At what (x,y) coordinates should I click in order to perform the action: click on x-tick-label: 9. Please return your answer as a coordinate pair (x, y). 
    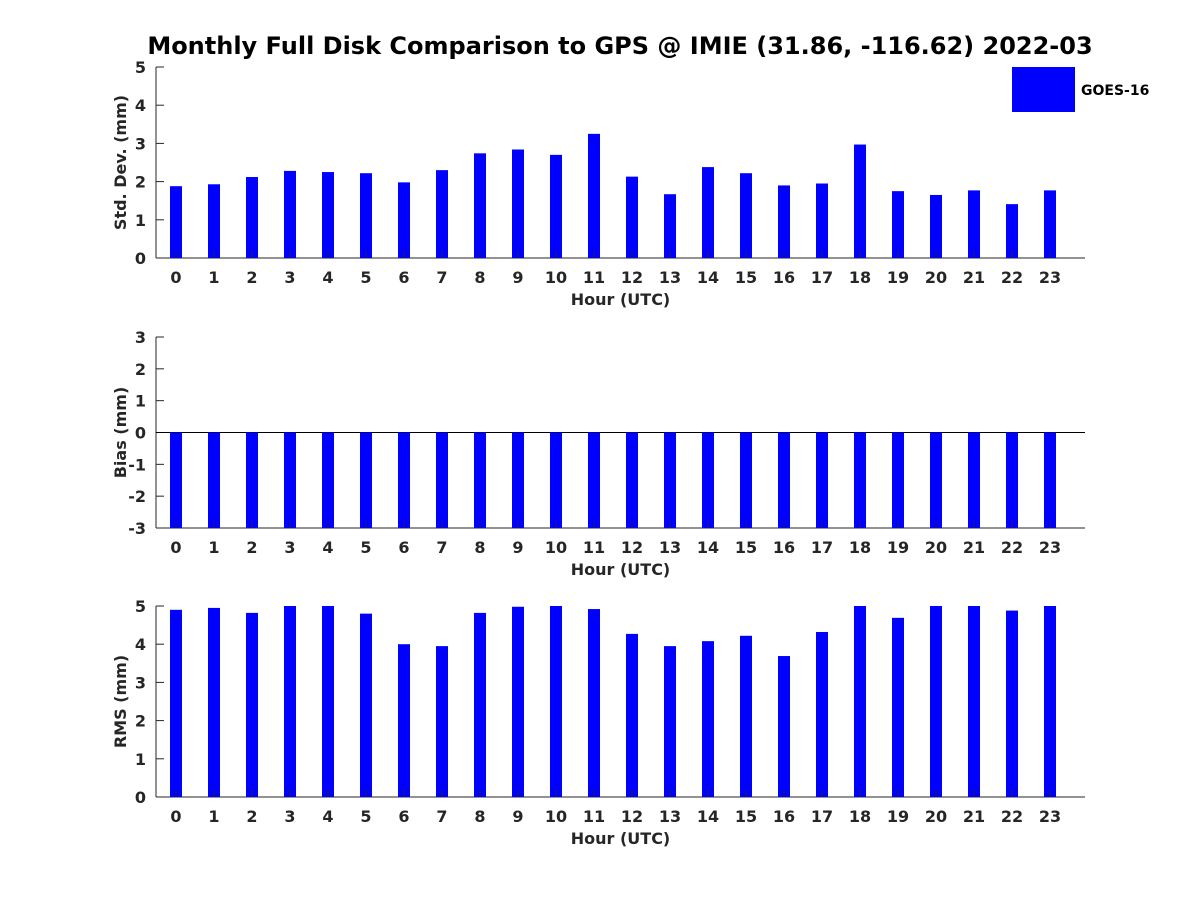
    Looking at the image, I should click on (517, 277).